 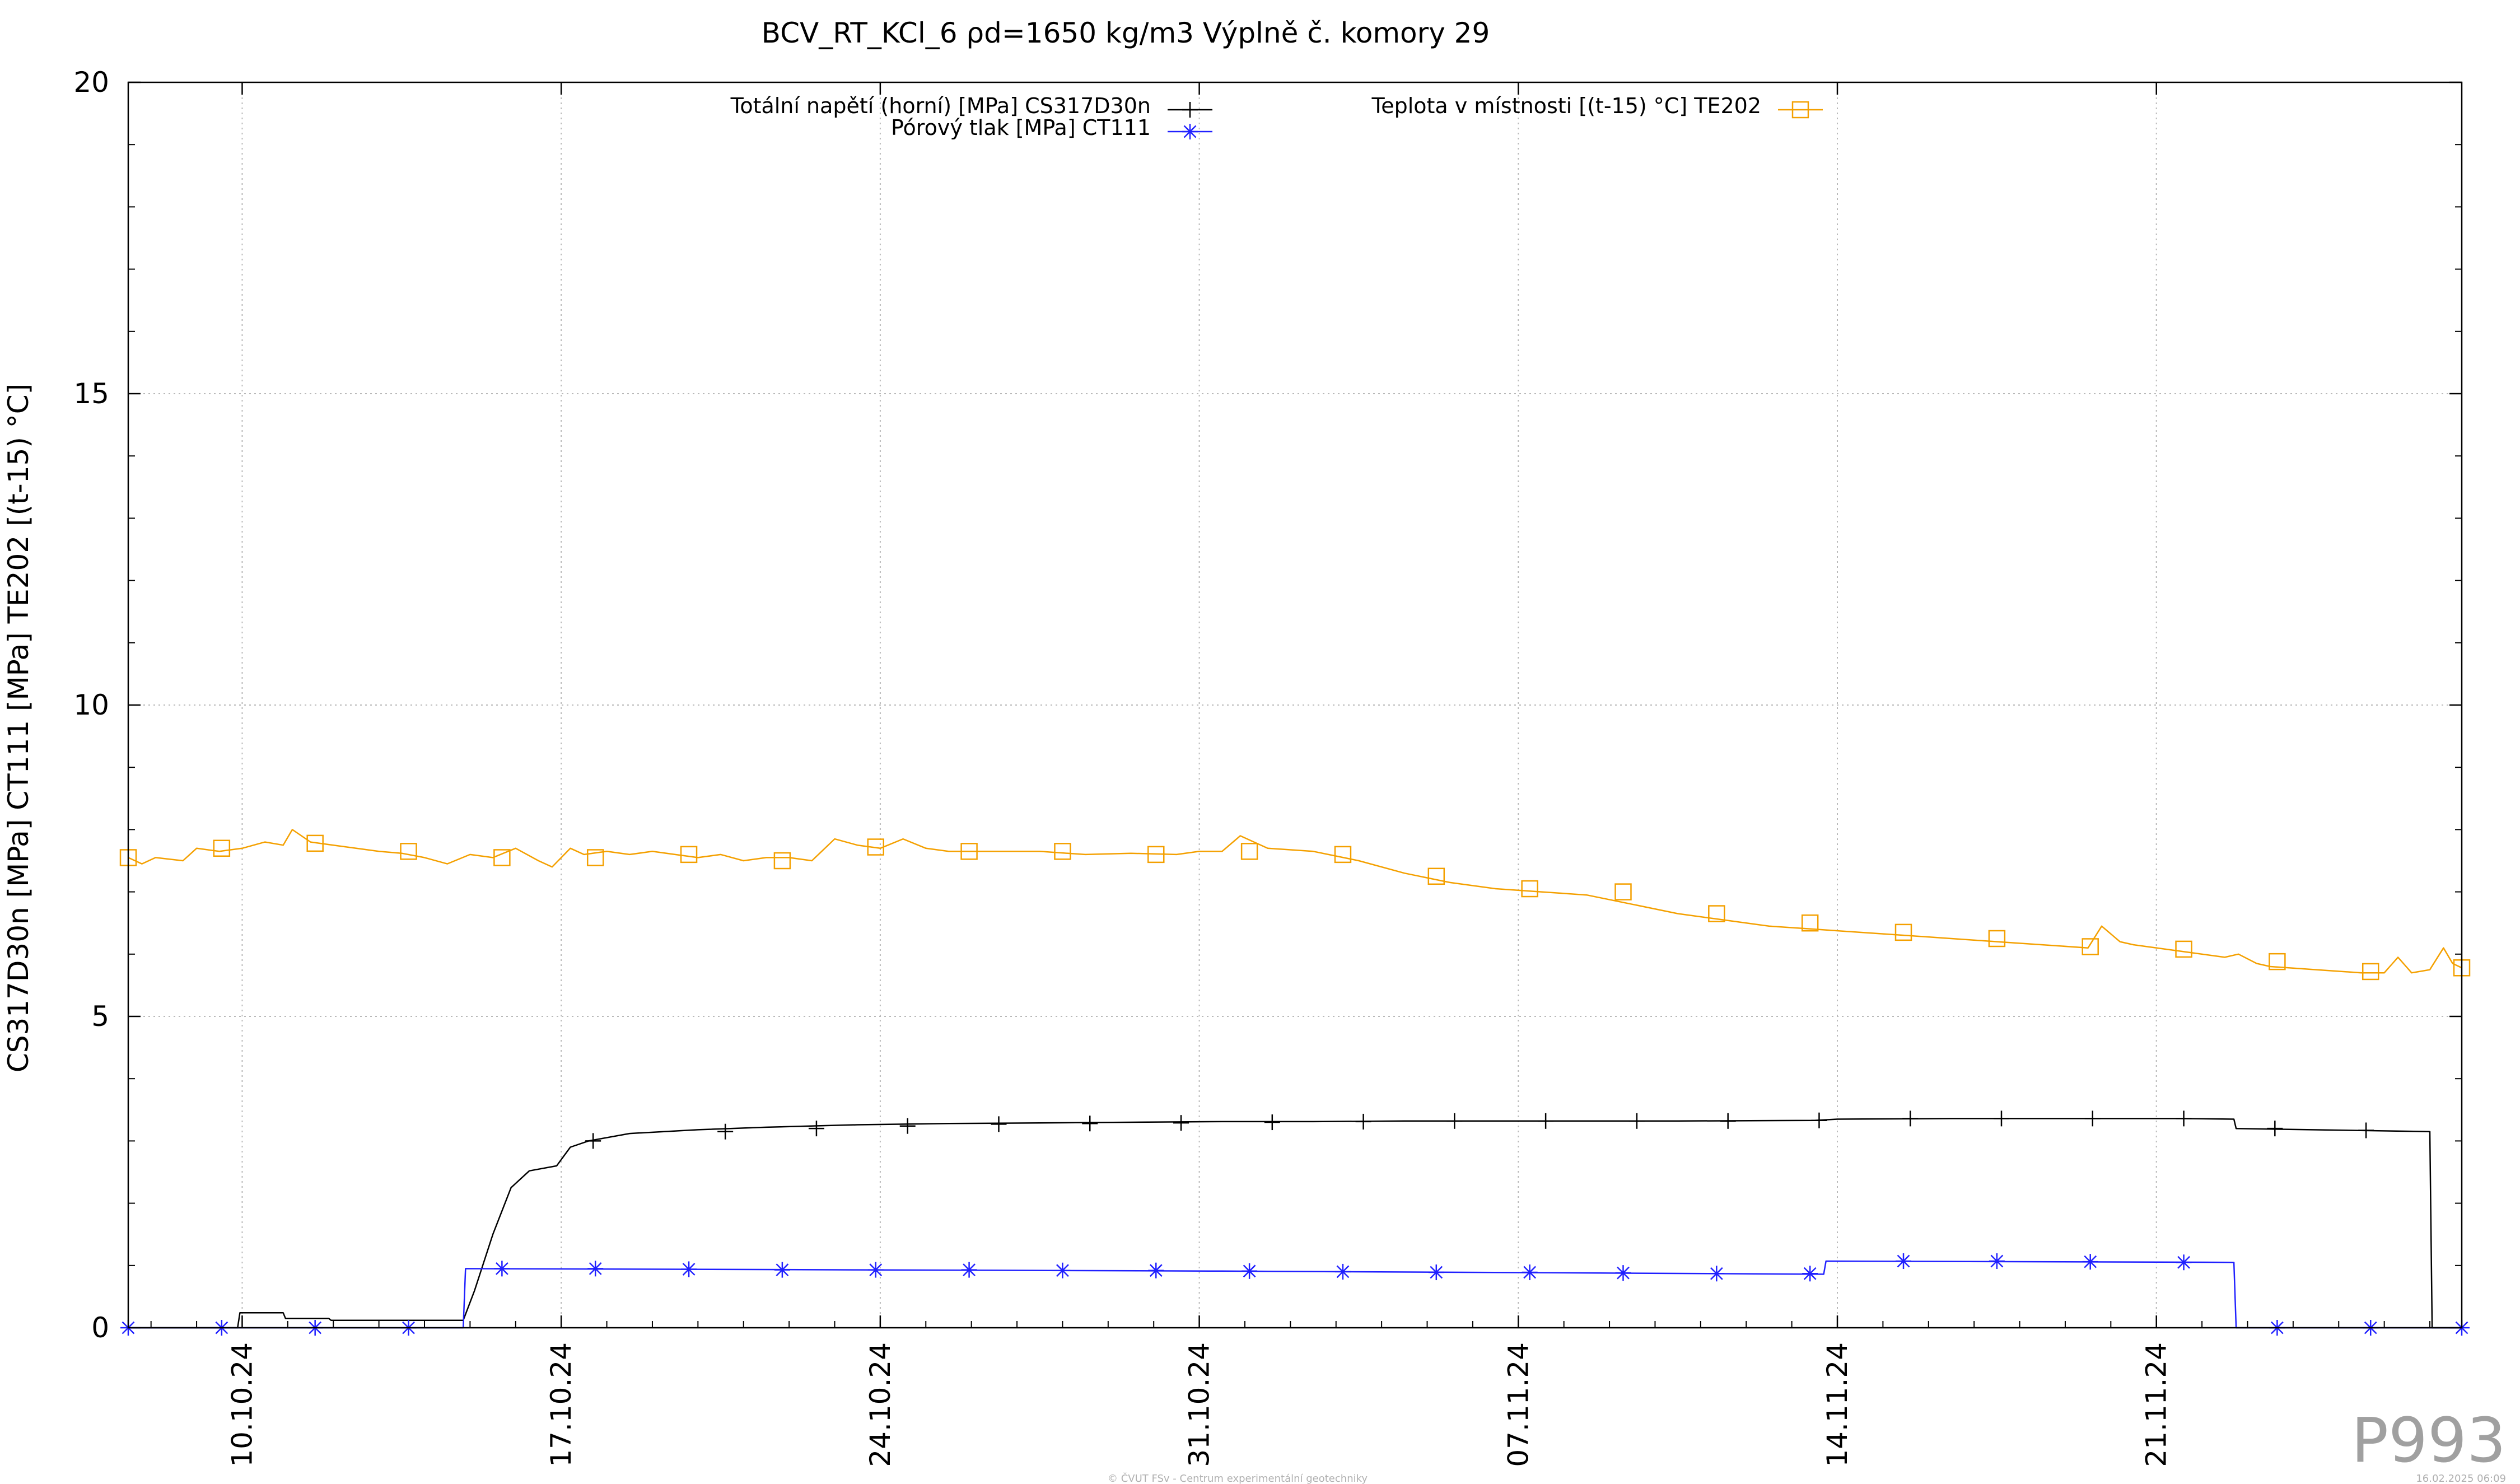 What do you see at coordinates (2461, 1479) in the screenshot?
I see `timestamp-text: 16.02.2025 06:09` at bounding box center [2461, 1479].